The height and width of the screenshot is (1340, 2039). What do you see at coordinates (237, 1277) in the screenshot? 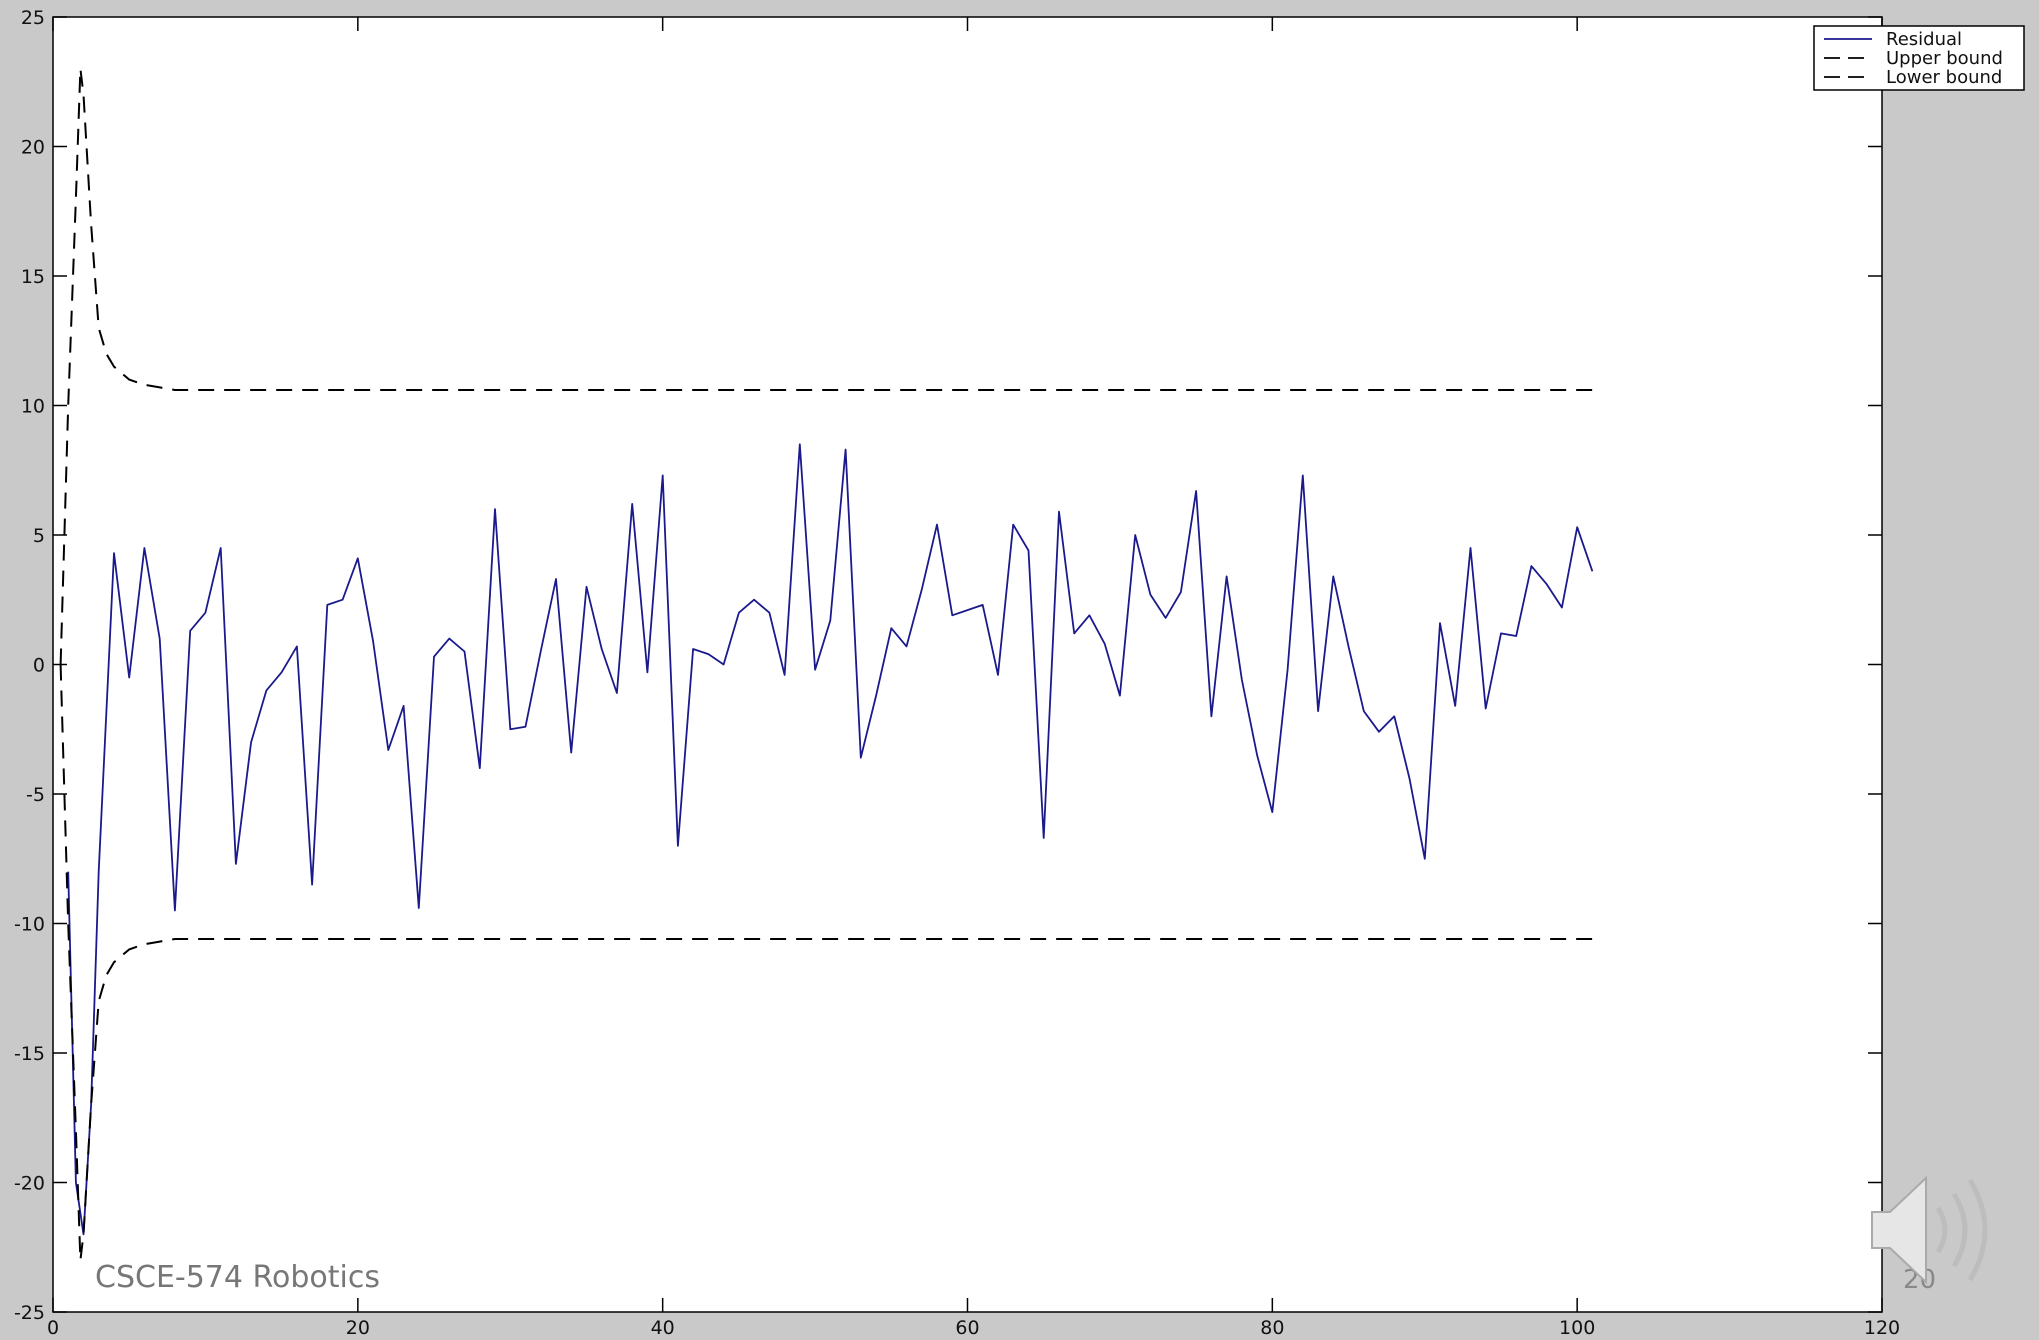
I see `course-label: CSCE-574 Robotics` at bounding box center [237, 1277].